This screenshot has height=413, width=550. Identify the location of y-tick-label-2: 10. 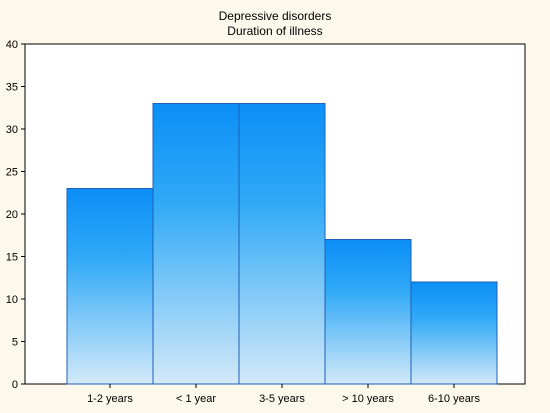
(12, 300).